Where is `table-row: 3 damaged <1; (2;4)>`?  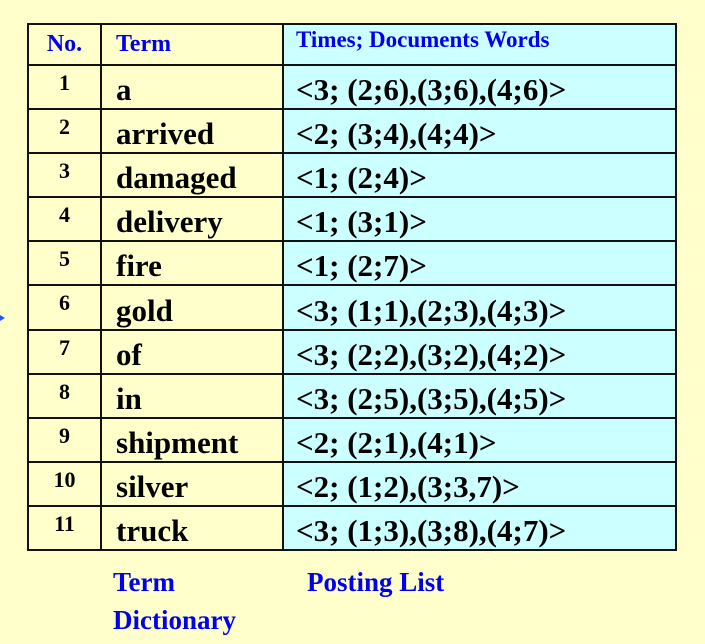 table-row: 3 damaged <1; (2;4)> is located at coordinates (352, 175).